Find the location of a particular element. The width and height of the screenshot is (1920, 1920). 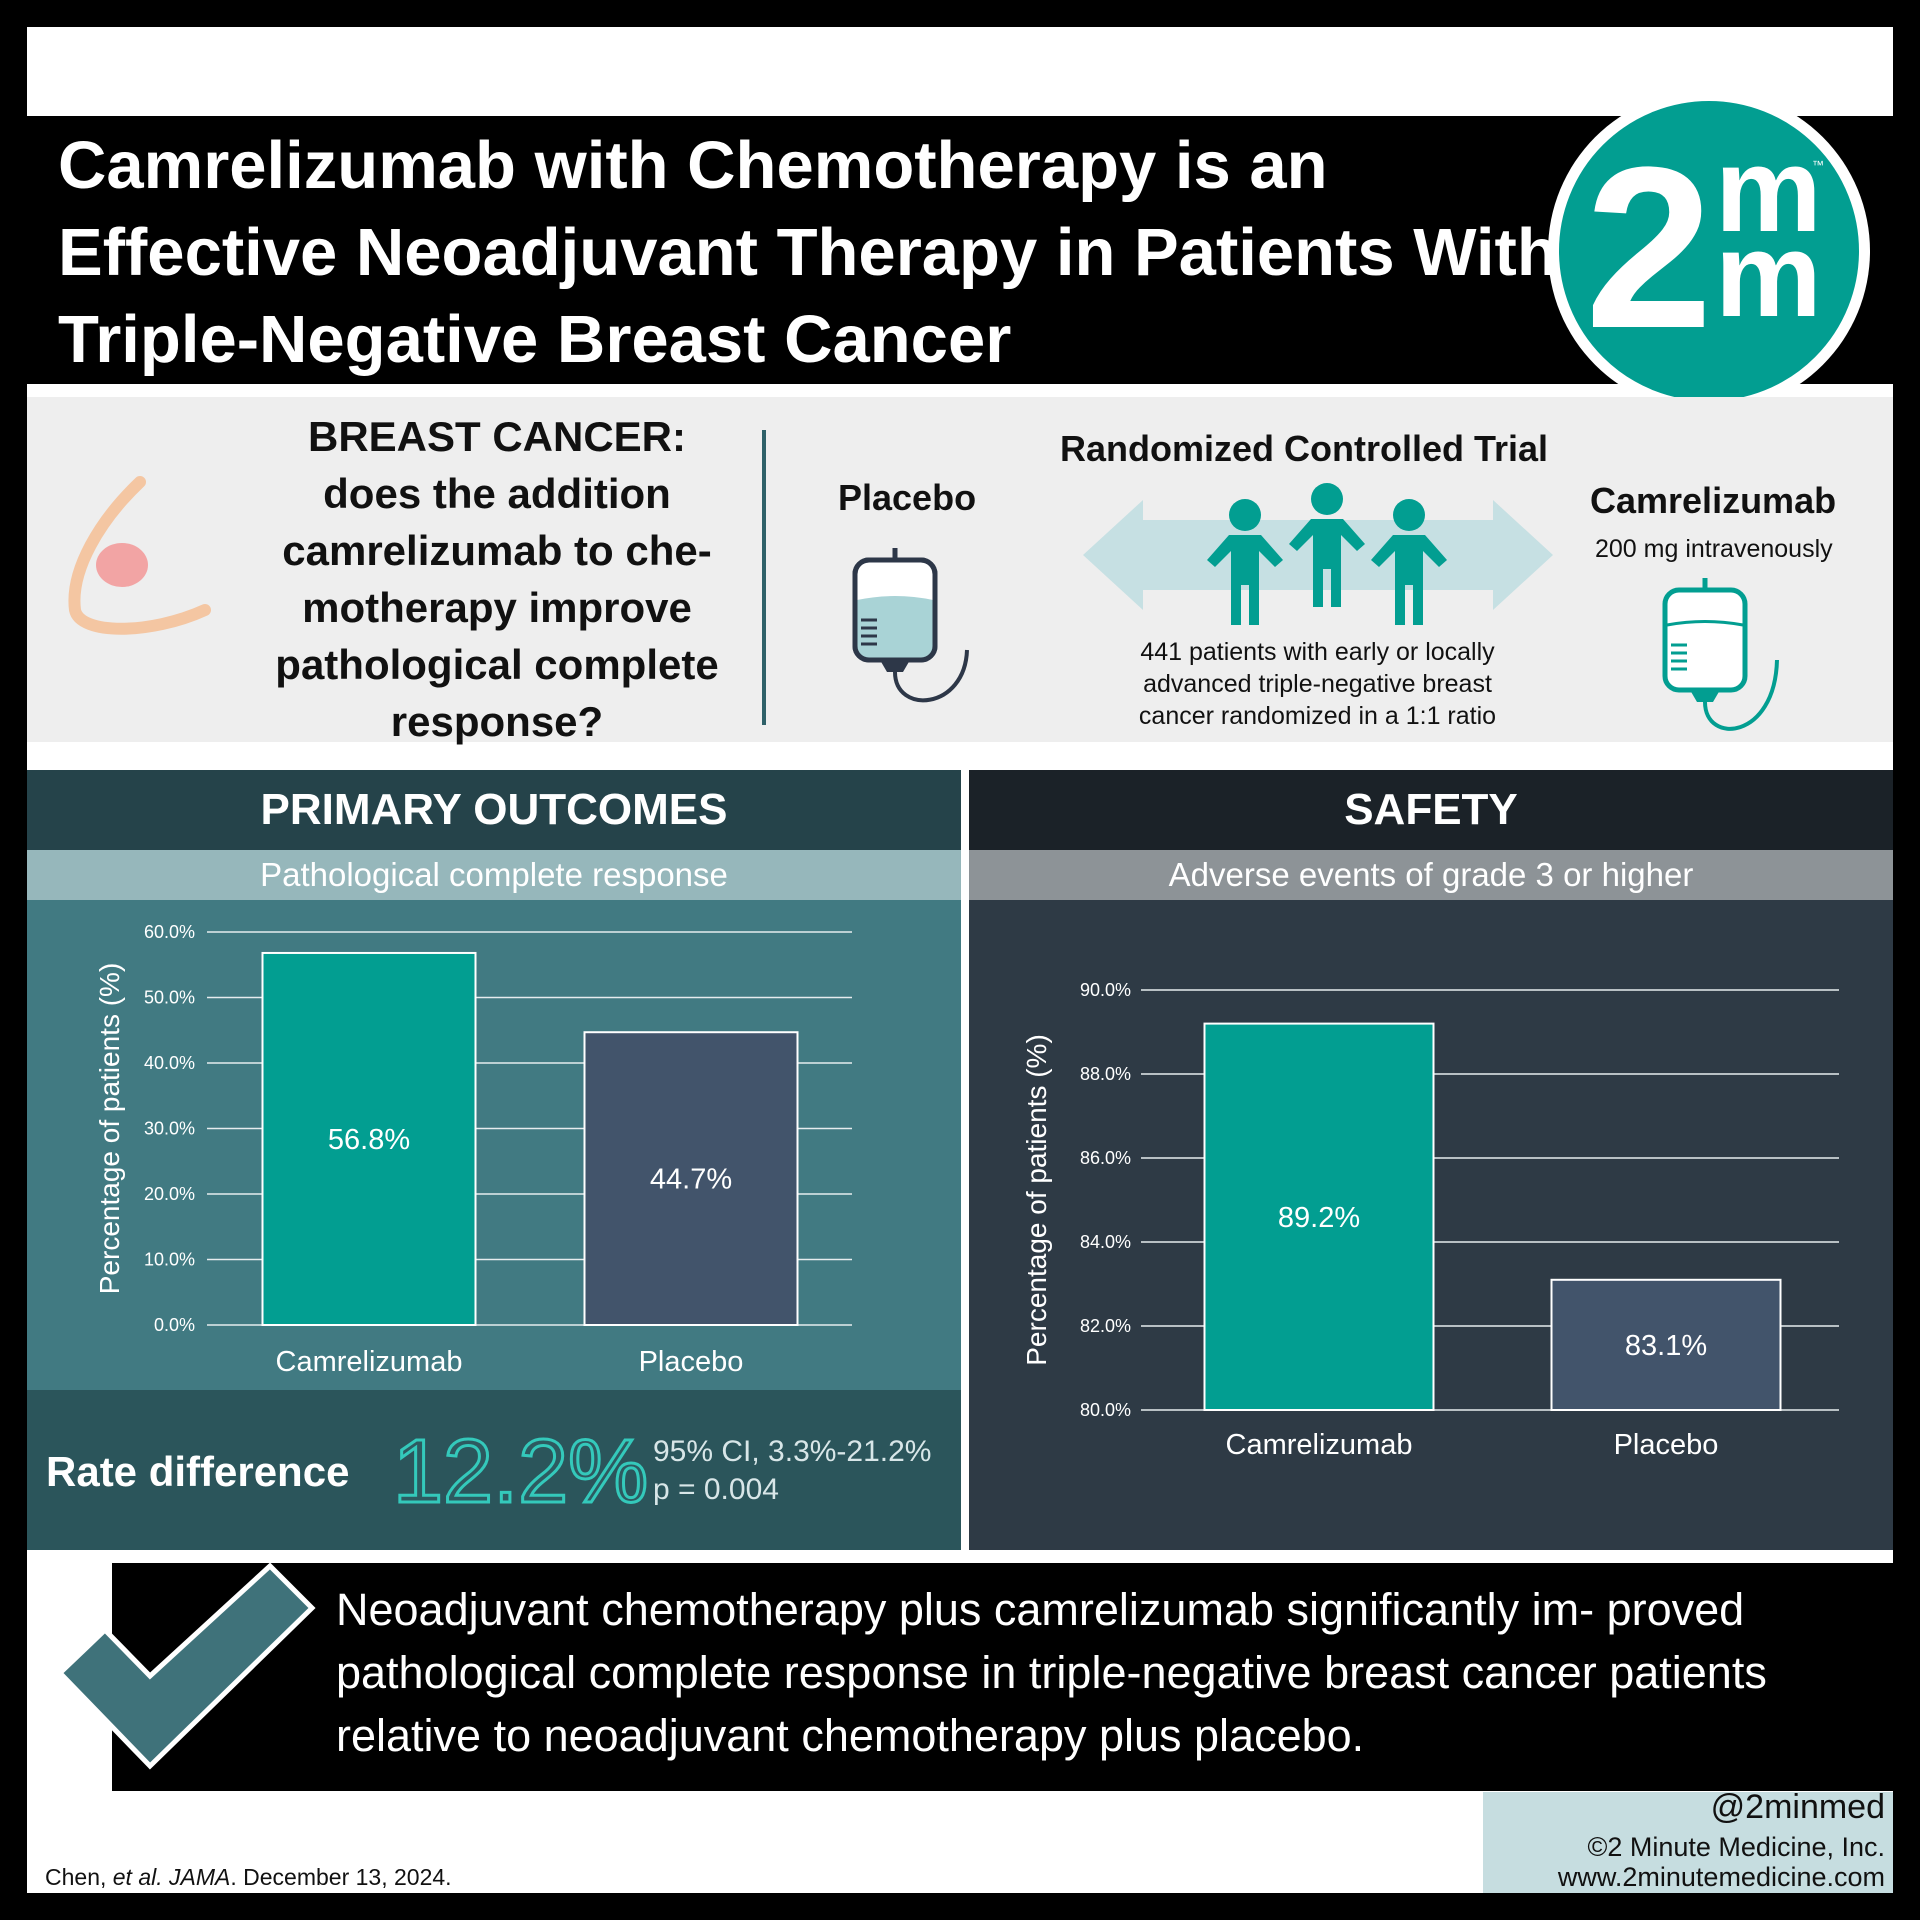

y-tick-label: 10.0% is located at coordinates (169, 1260).